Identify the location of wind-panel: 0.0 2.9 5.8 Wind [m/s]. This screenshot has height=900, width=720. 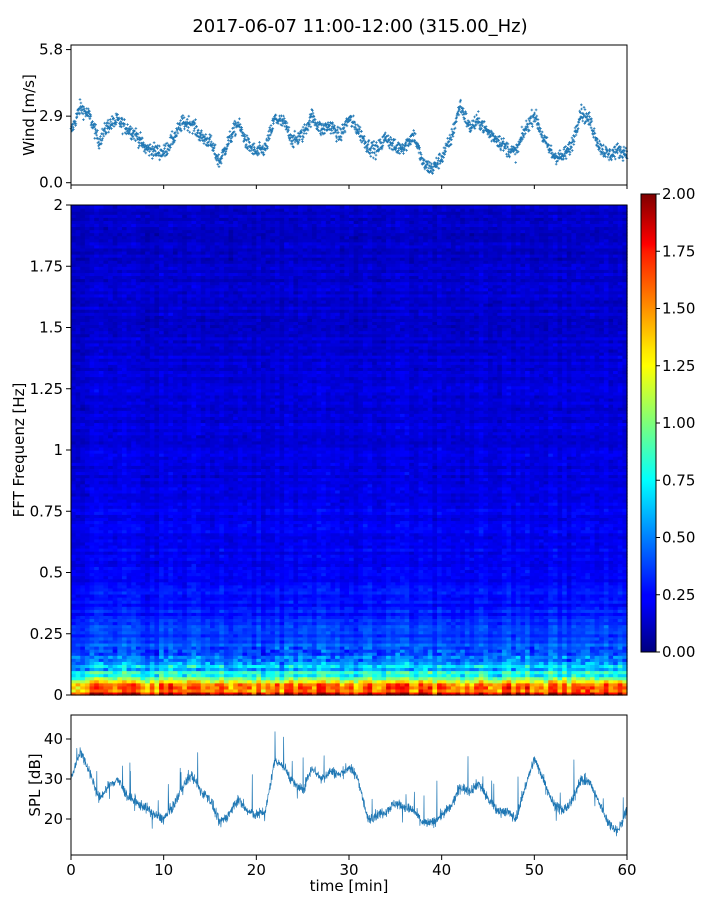
(324, 116).